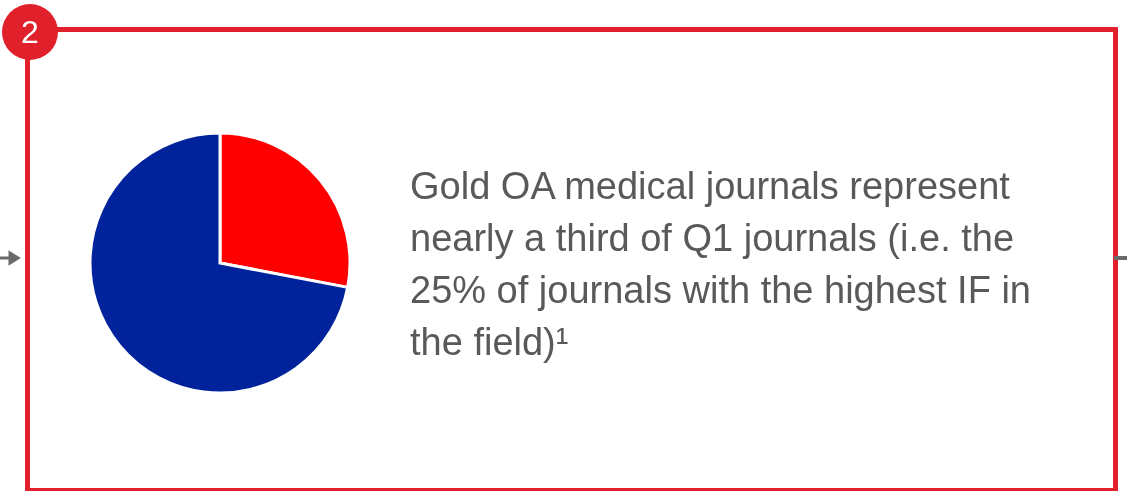  Describe the element at coordinates (219, 263) in the screenshot. I see `pie-slice` at that location.